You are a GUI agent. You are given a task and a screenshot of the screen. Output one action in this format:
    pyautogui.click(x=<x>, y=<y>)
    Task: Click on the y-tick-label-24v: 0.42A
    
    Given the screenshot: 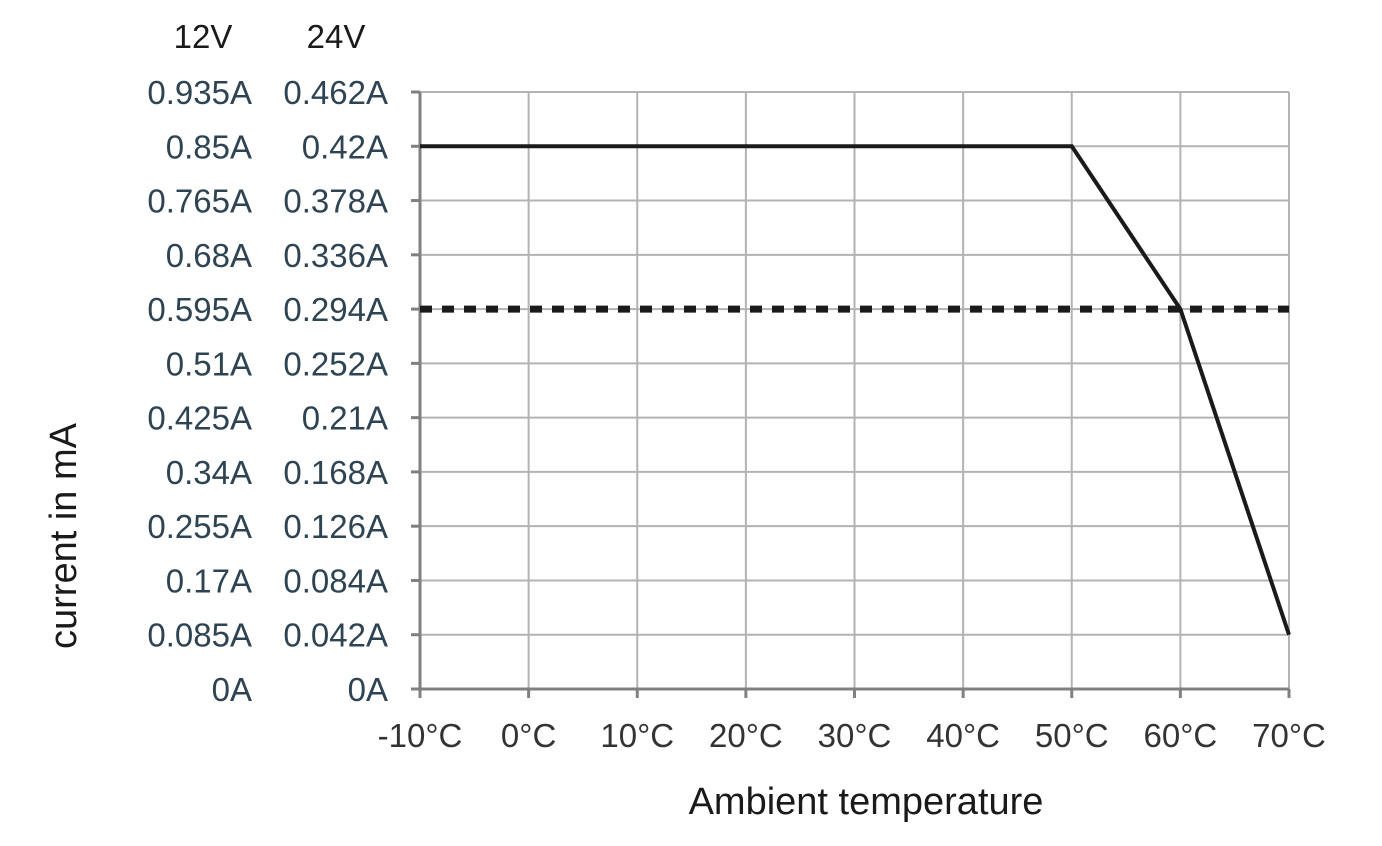 What is the action you would take?
    pyautogui.click(x=345, y=146)
    